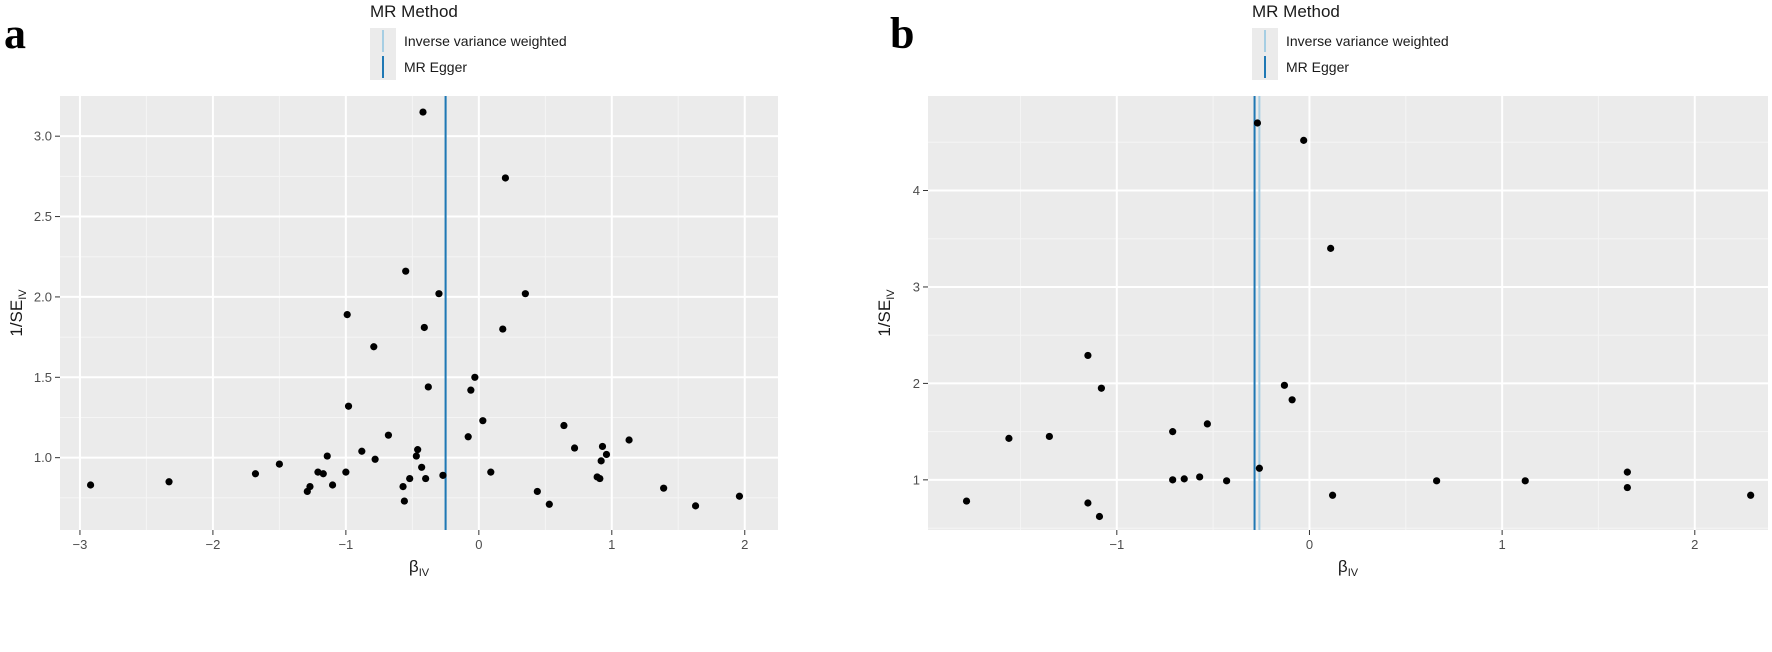 This screenshot has width=1772, height=652. Describe the element at coordinates (611, 544) in the screenshot. I see `x-tick-label: 1` at that location.